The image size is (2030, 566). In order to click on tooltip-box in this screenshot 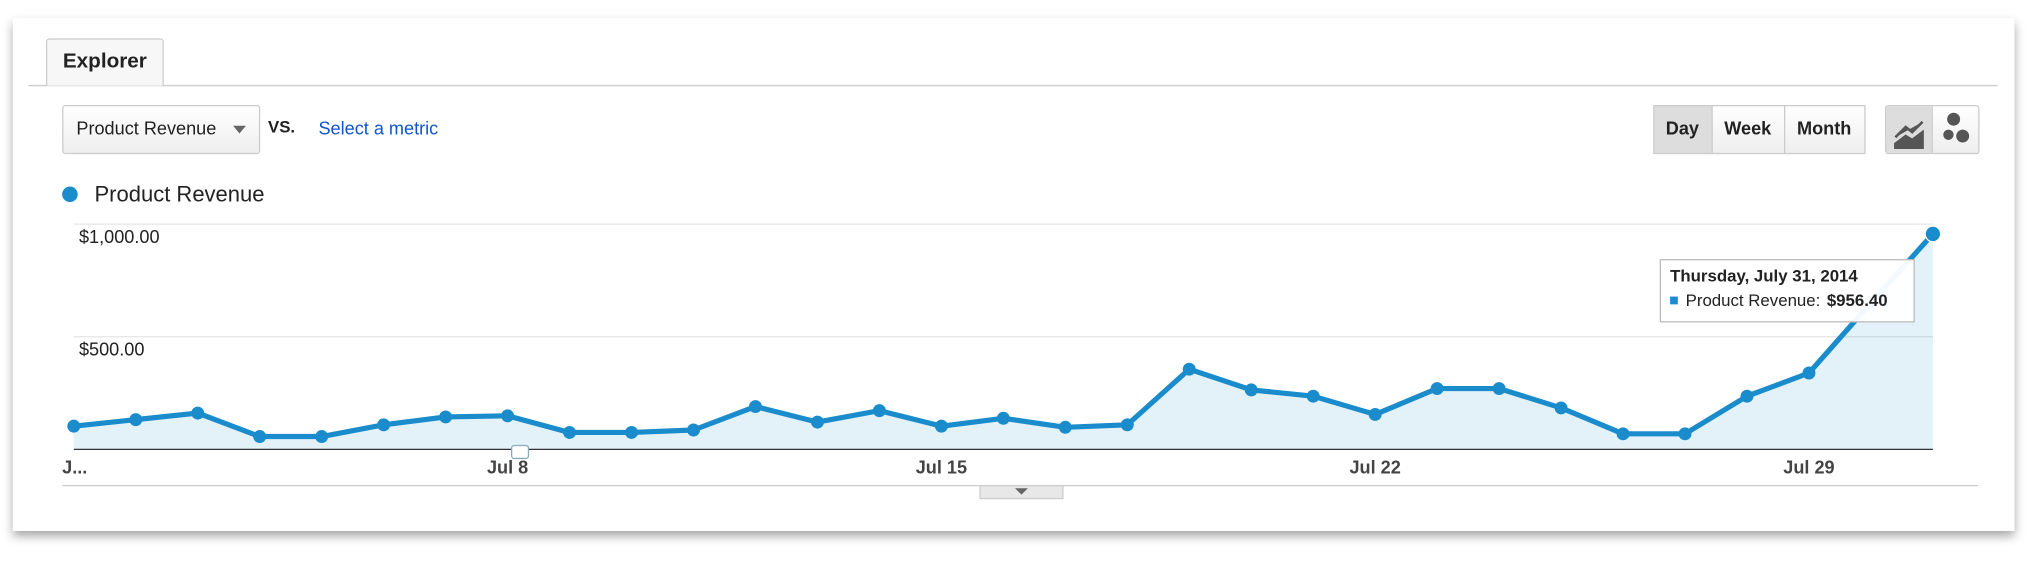, I will do `click(1787, 291)`.